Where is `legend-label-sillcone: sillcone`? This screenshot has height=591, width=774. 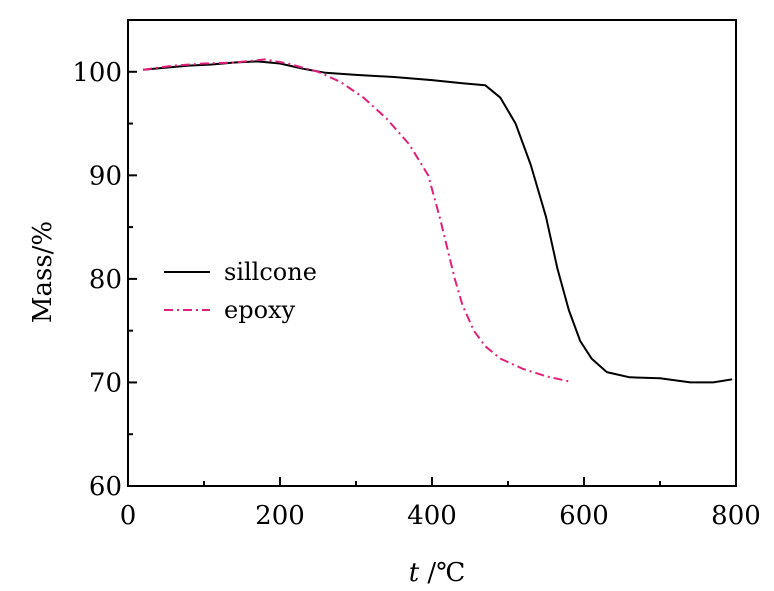
legend-label-sillcone: sillcone is located at coordinates (270, 272).